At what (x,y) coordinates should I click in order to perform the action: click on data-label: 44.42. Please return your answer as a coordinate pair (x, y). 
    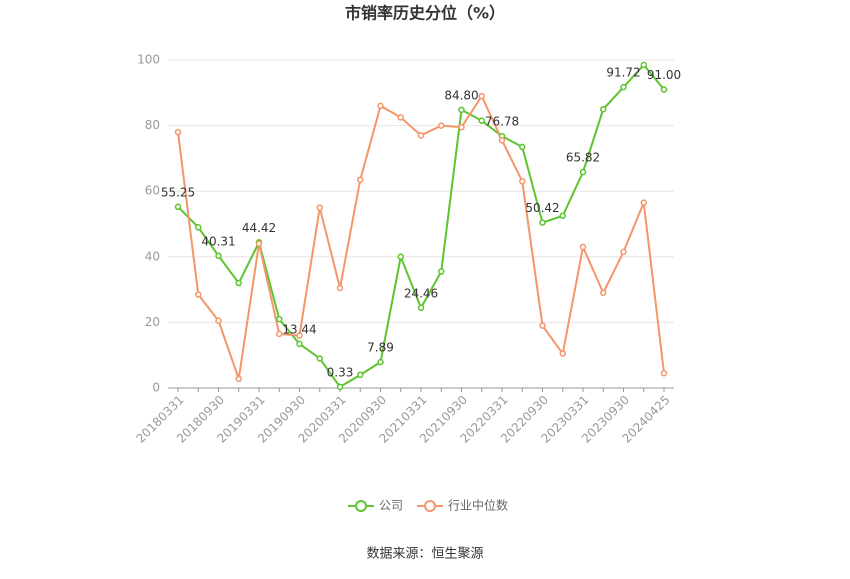
    Looking at the image, I should click on (259, 228).